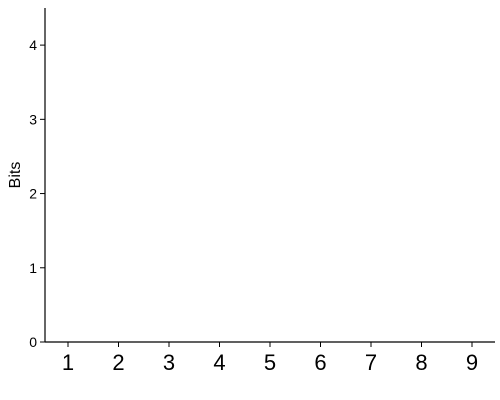 This screenshot has height=400, width=500. Describe the element at coordinates (270, 362) in the screenshot. I see `x-tick-label: 5` at that location.